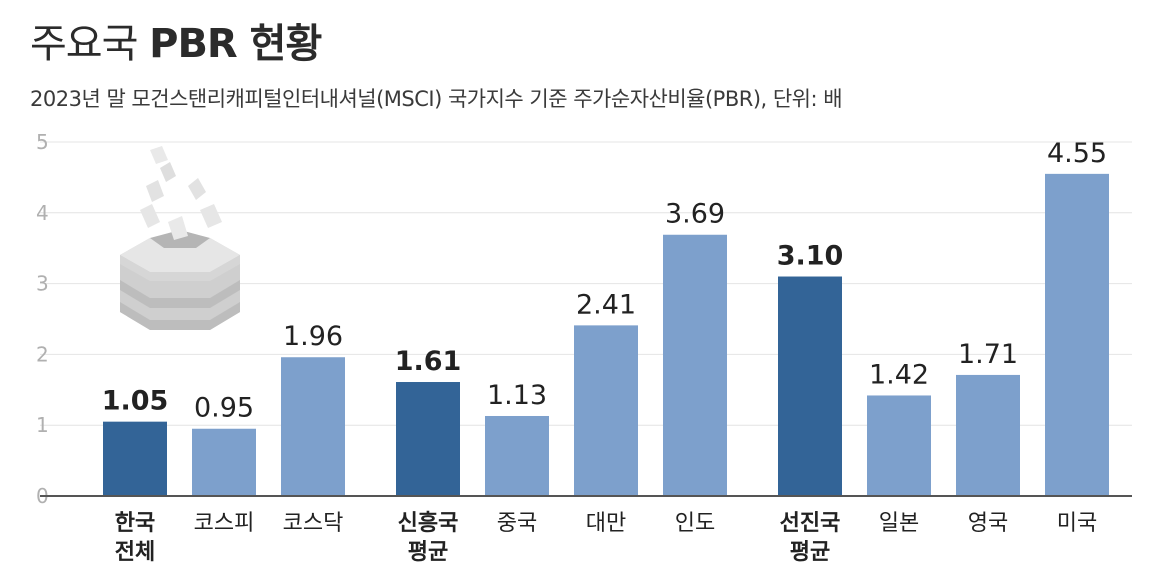 Image resolution: width=1152 pixels, height=576 pixels. I want to click on value-label: 1.42, so click(899, 374).